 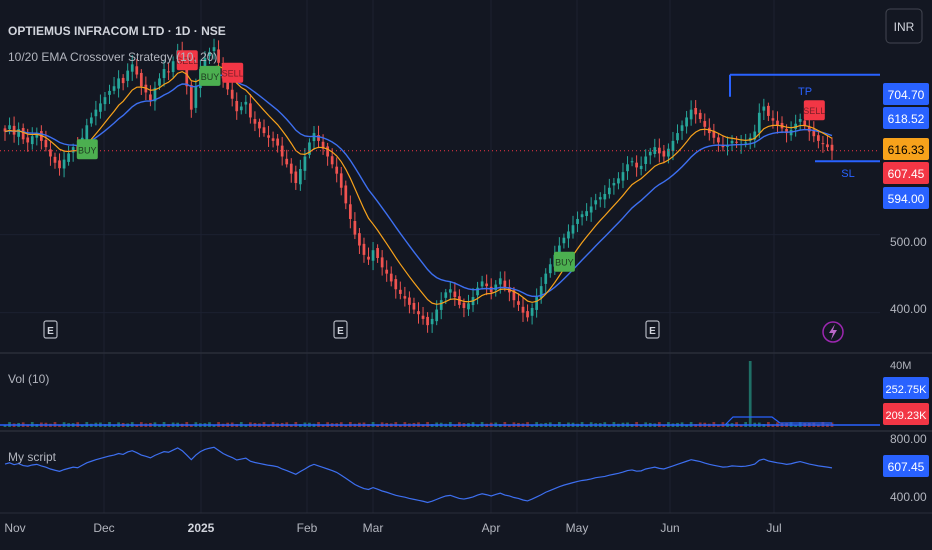 What do you see at coordinates (117, 31) in the screenshot?
I see `symbol-title: OPTIEMUS INFRACOM LTD · 1D · NSE` at bounding box center [117, 31].